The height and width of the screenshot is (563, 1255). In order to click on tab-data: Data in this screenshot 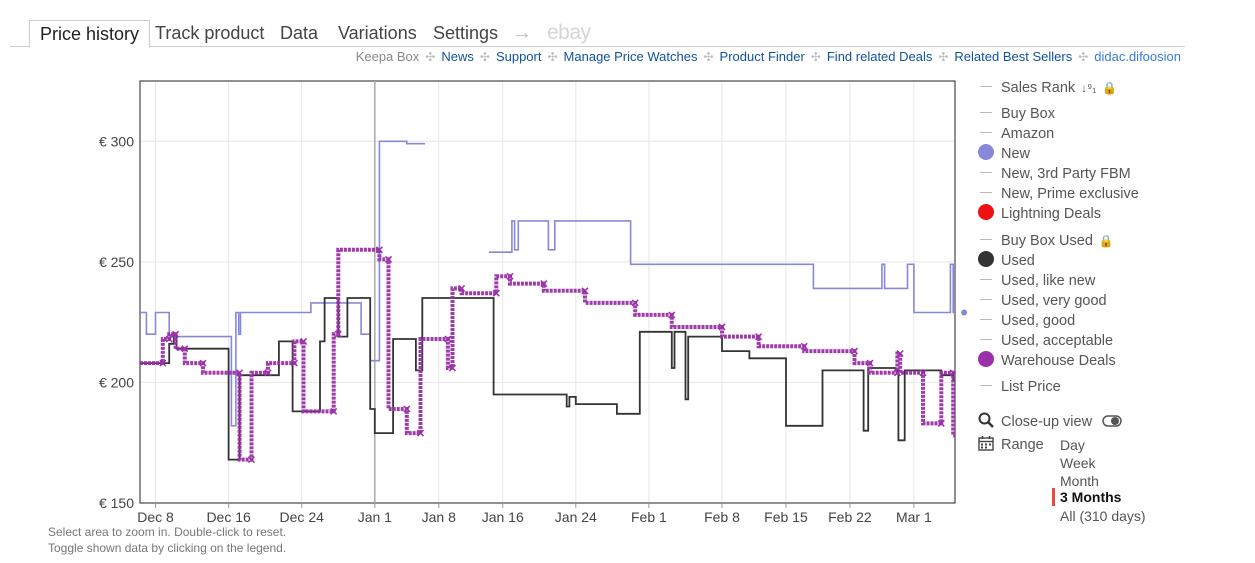, I will do `click(299, 33)`.